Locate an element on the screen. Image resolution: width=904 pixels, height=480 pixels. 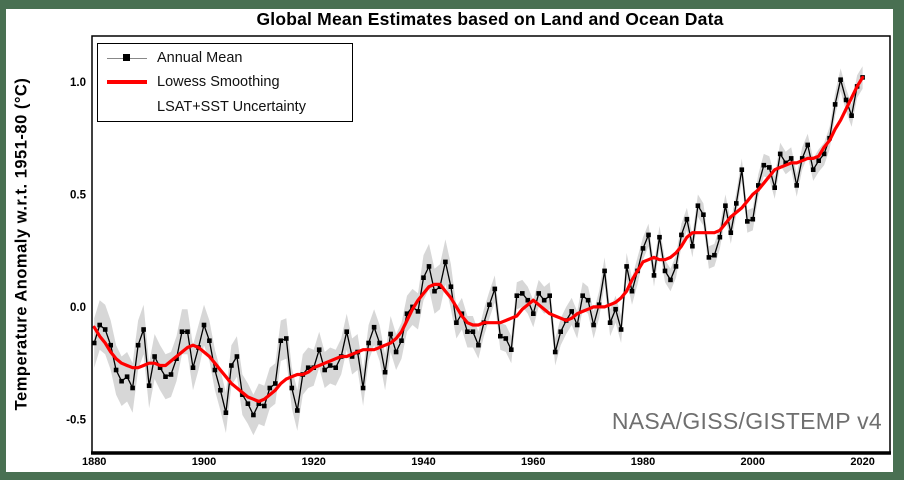
legend-item-lowess-smoothing: Lowess Smoothing is located at coordinates (225, 82).